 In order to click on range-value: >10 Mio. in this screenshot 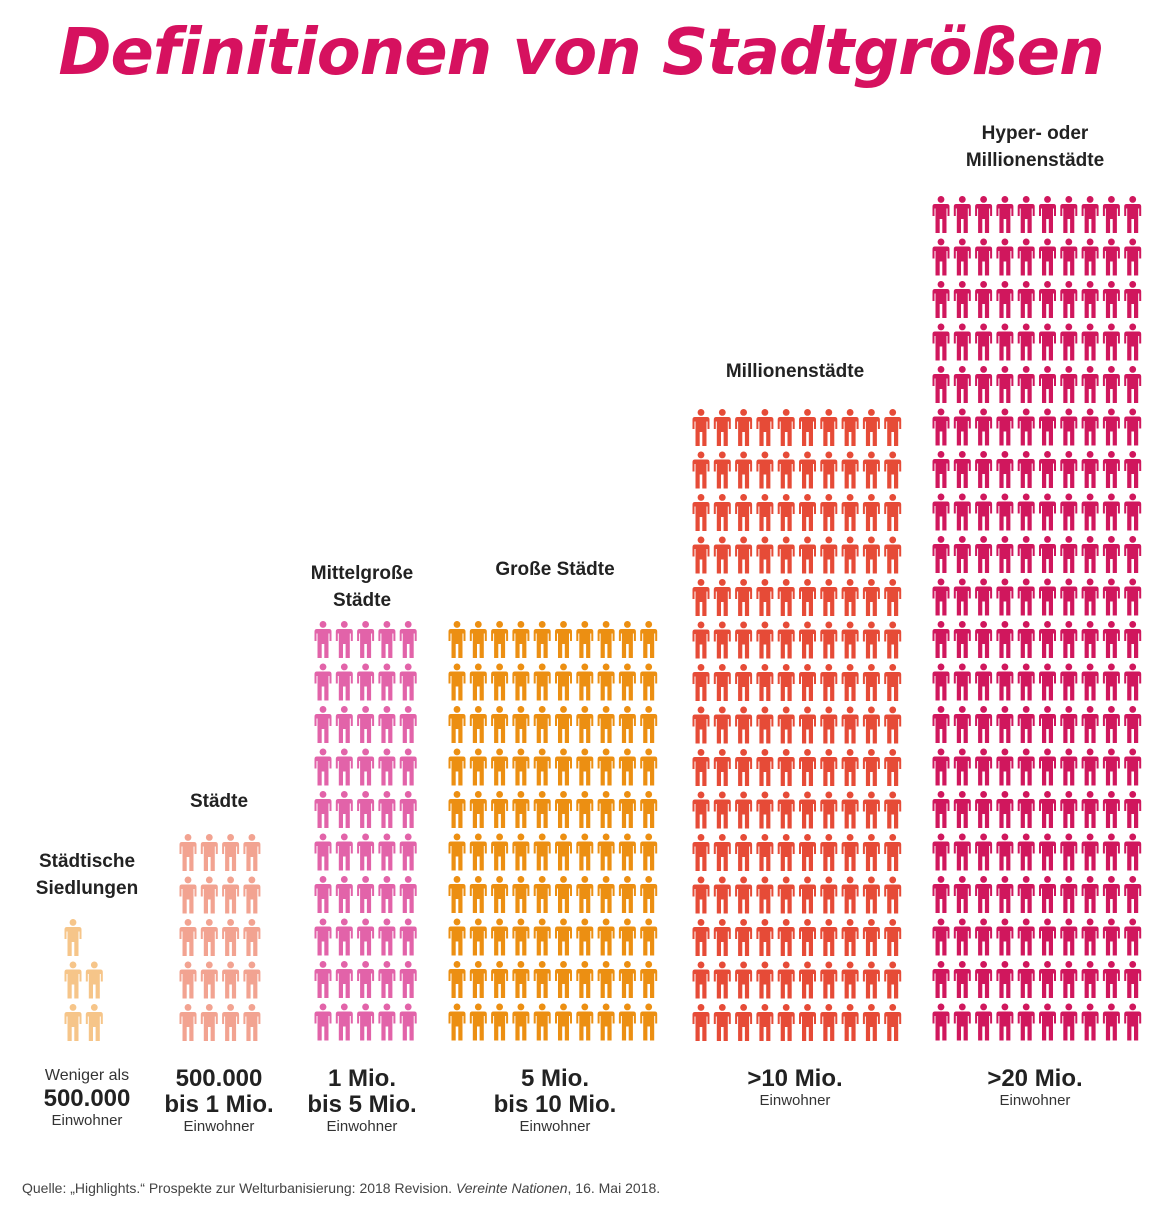, I will do `click(795, 1078)`.